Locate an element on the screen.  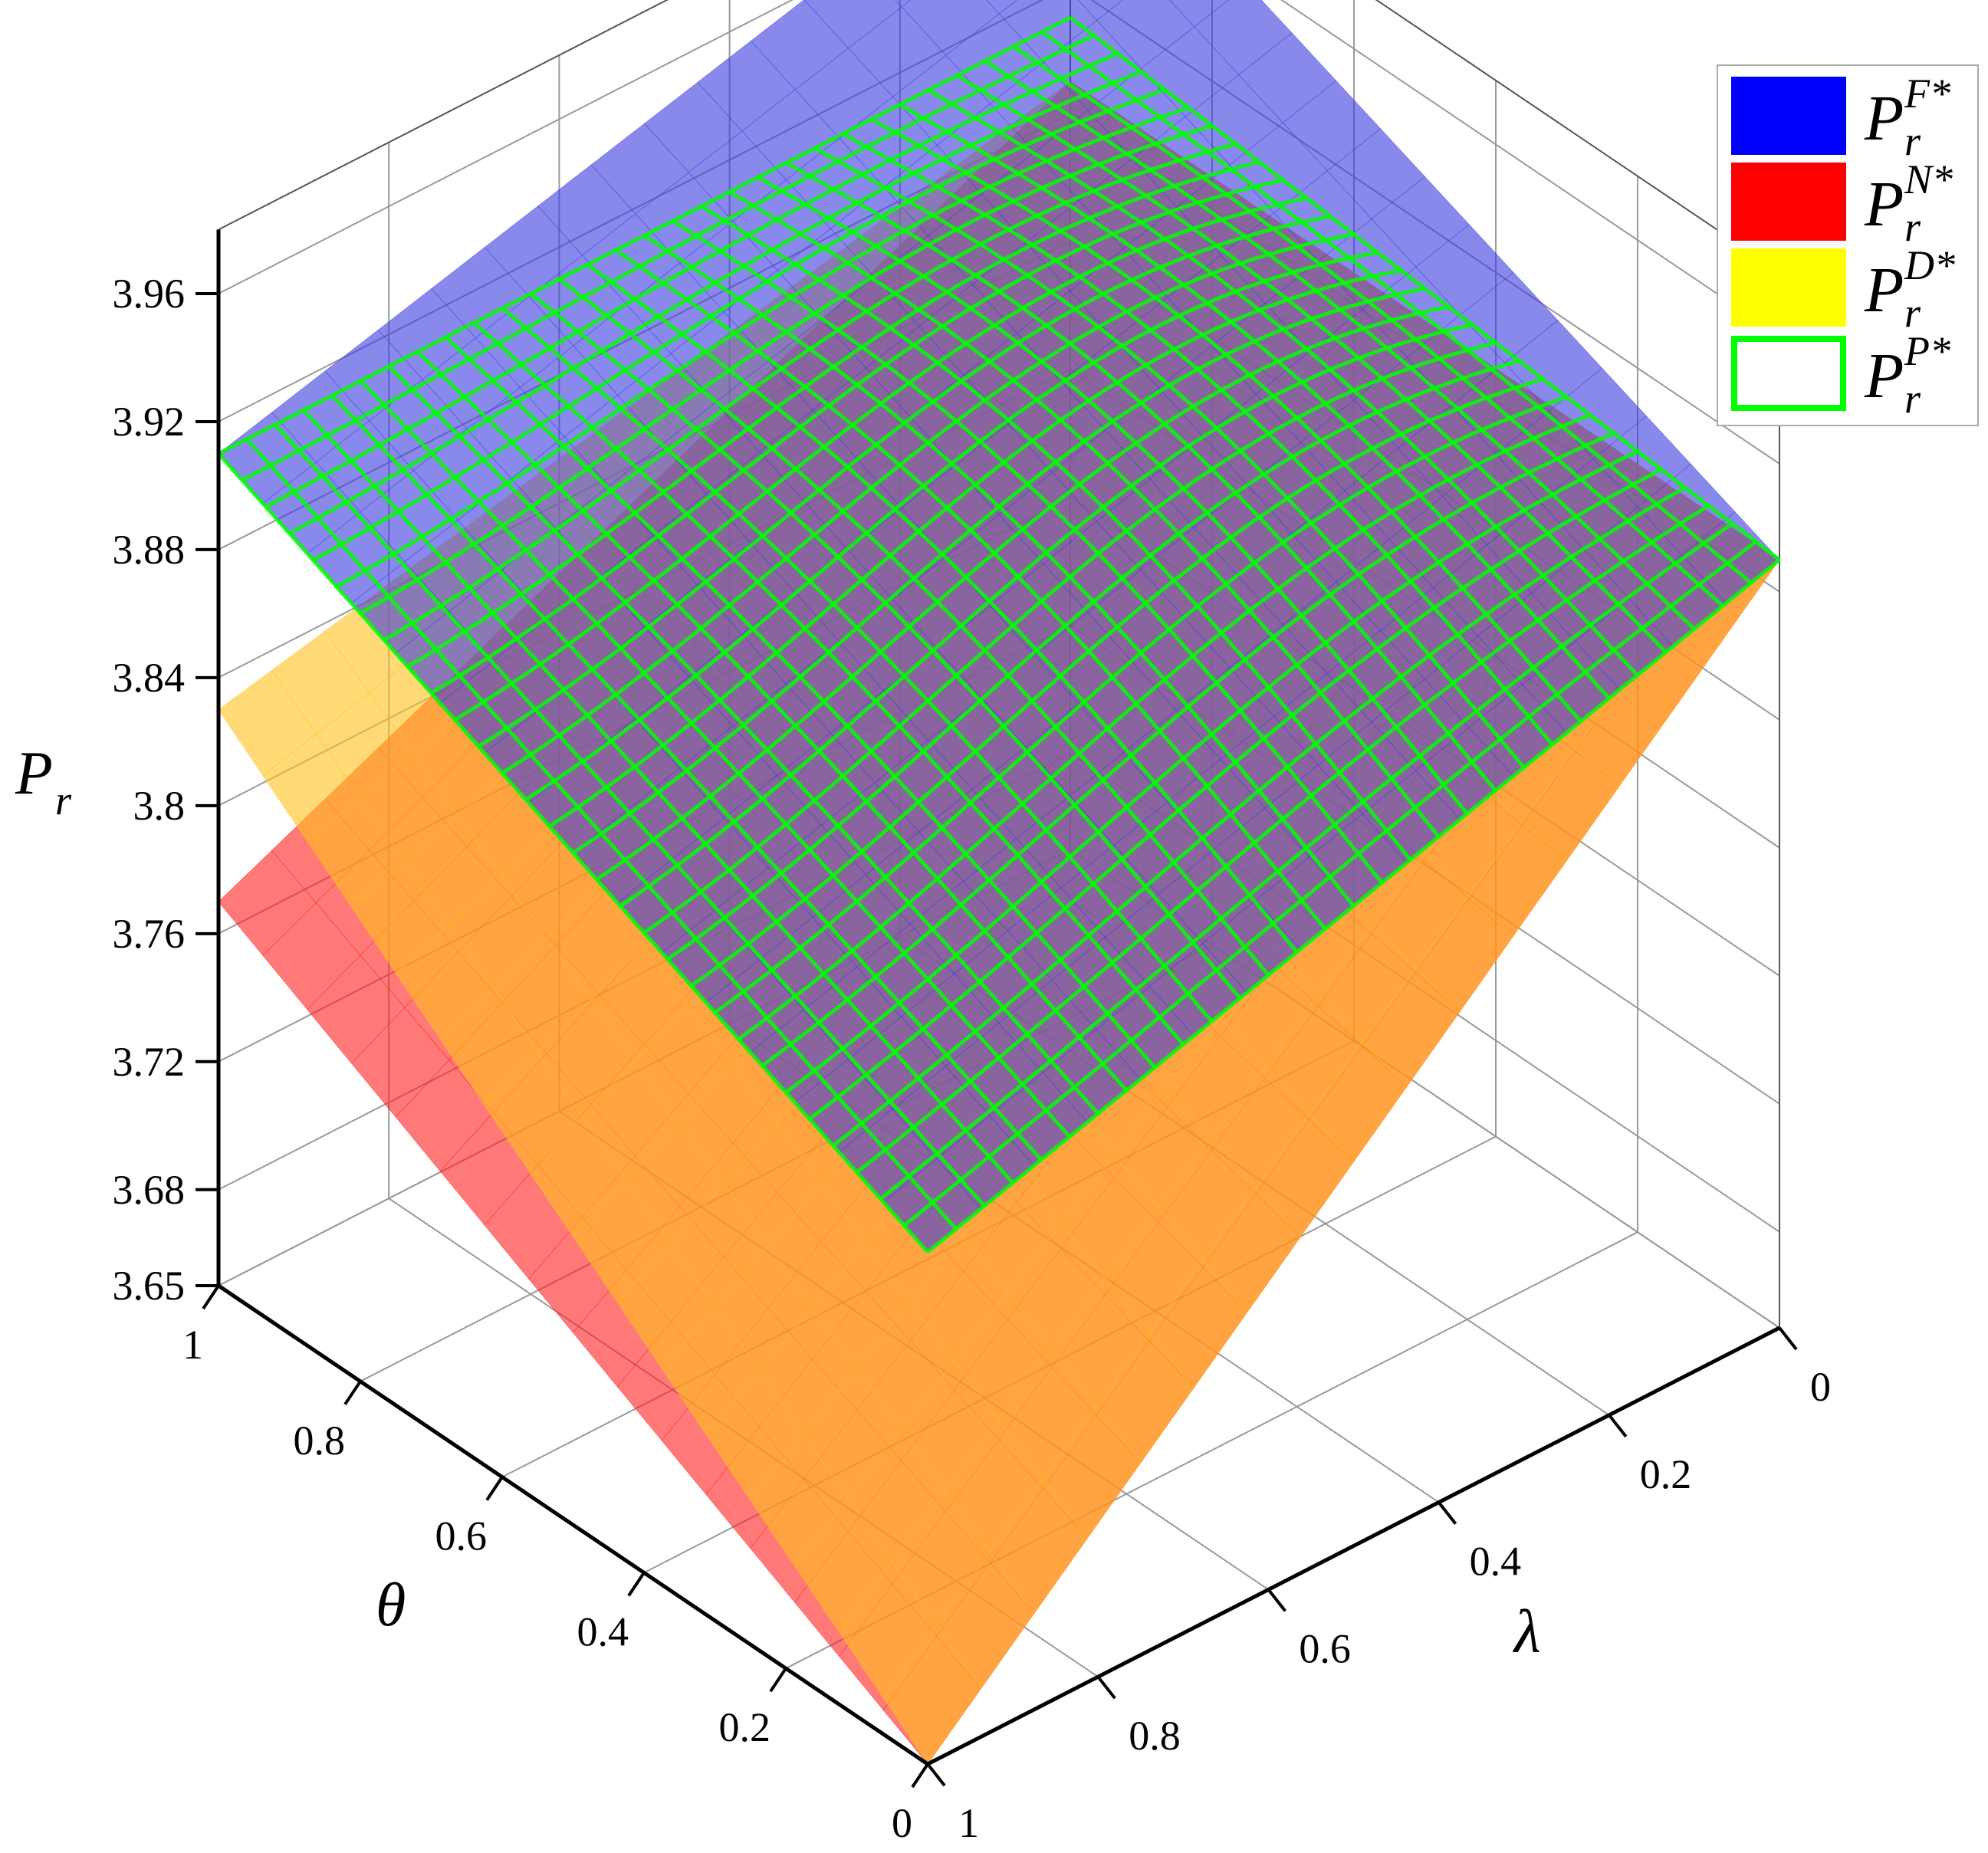
legend-sub-F: r is located at coordinates (1912, 141).